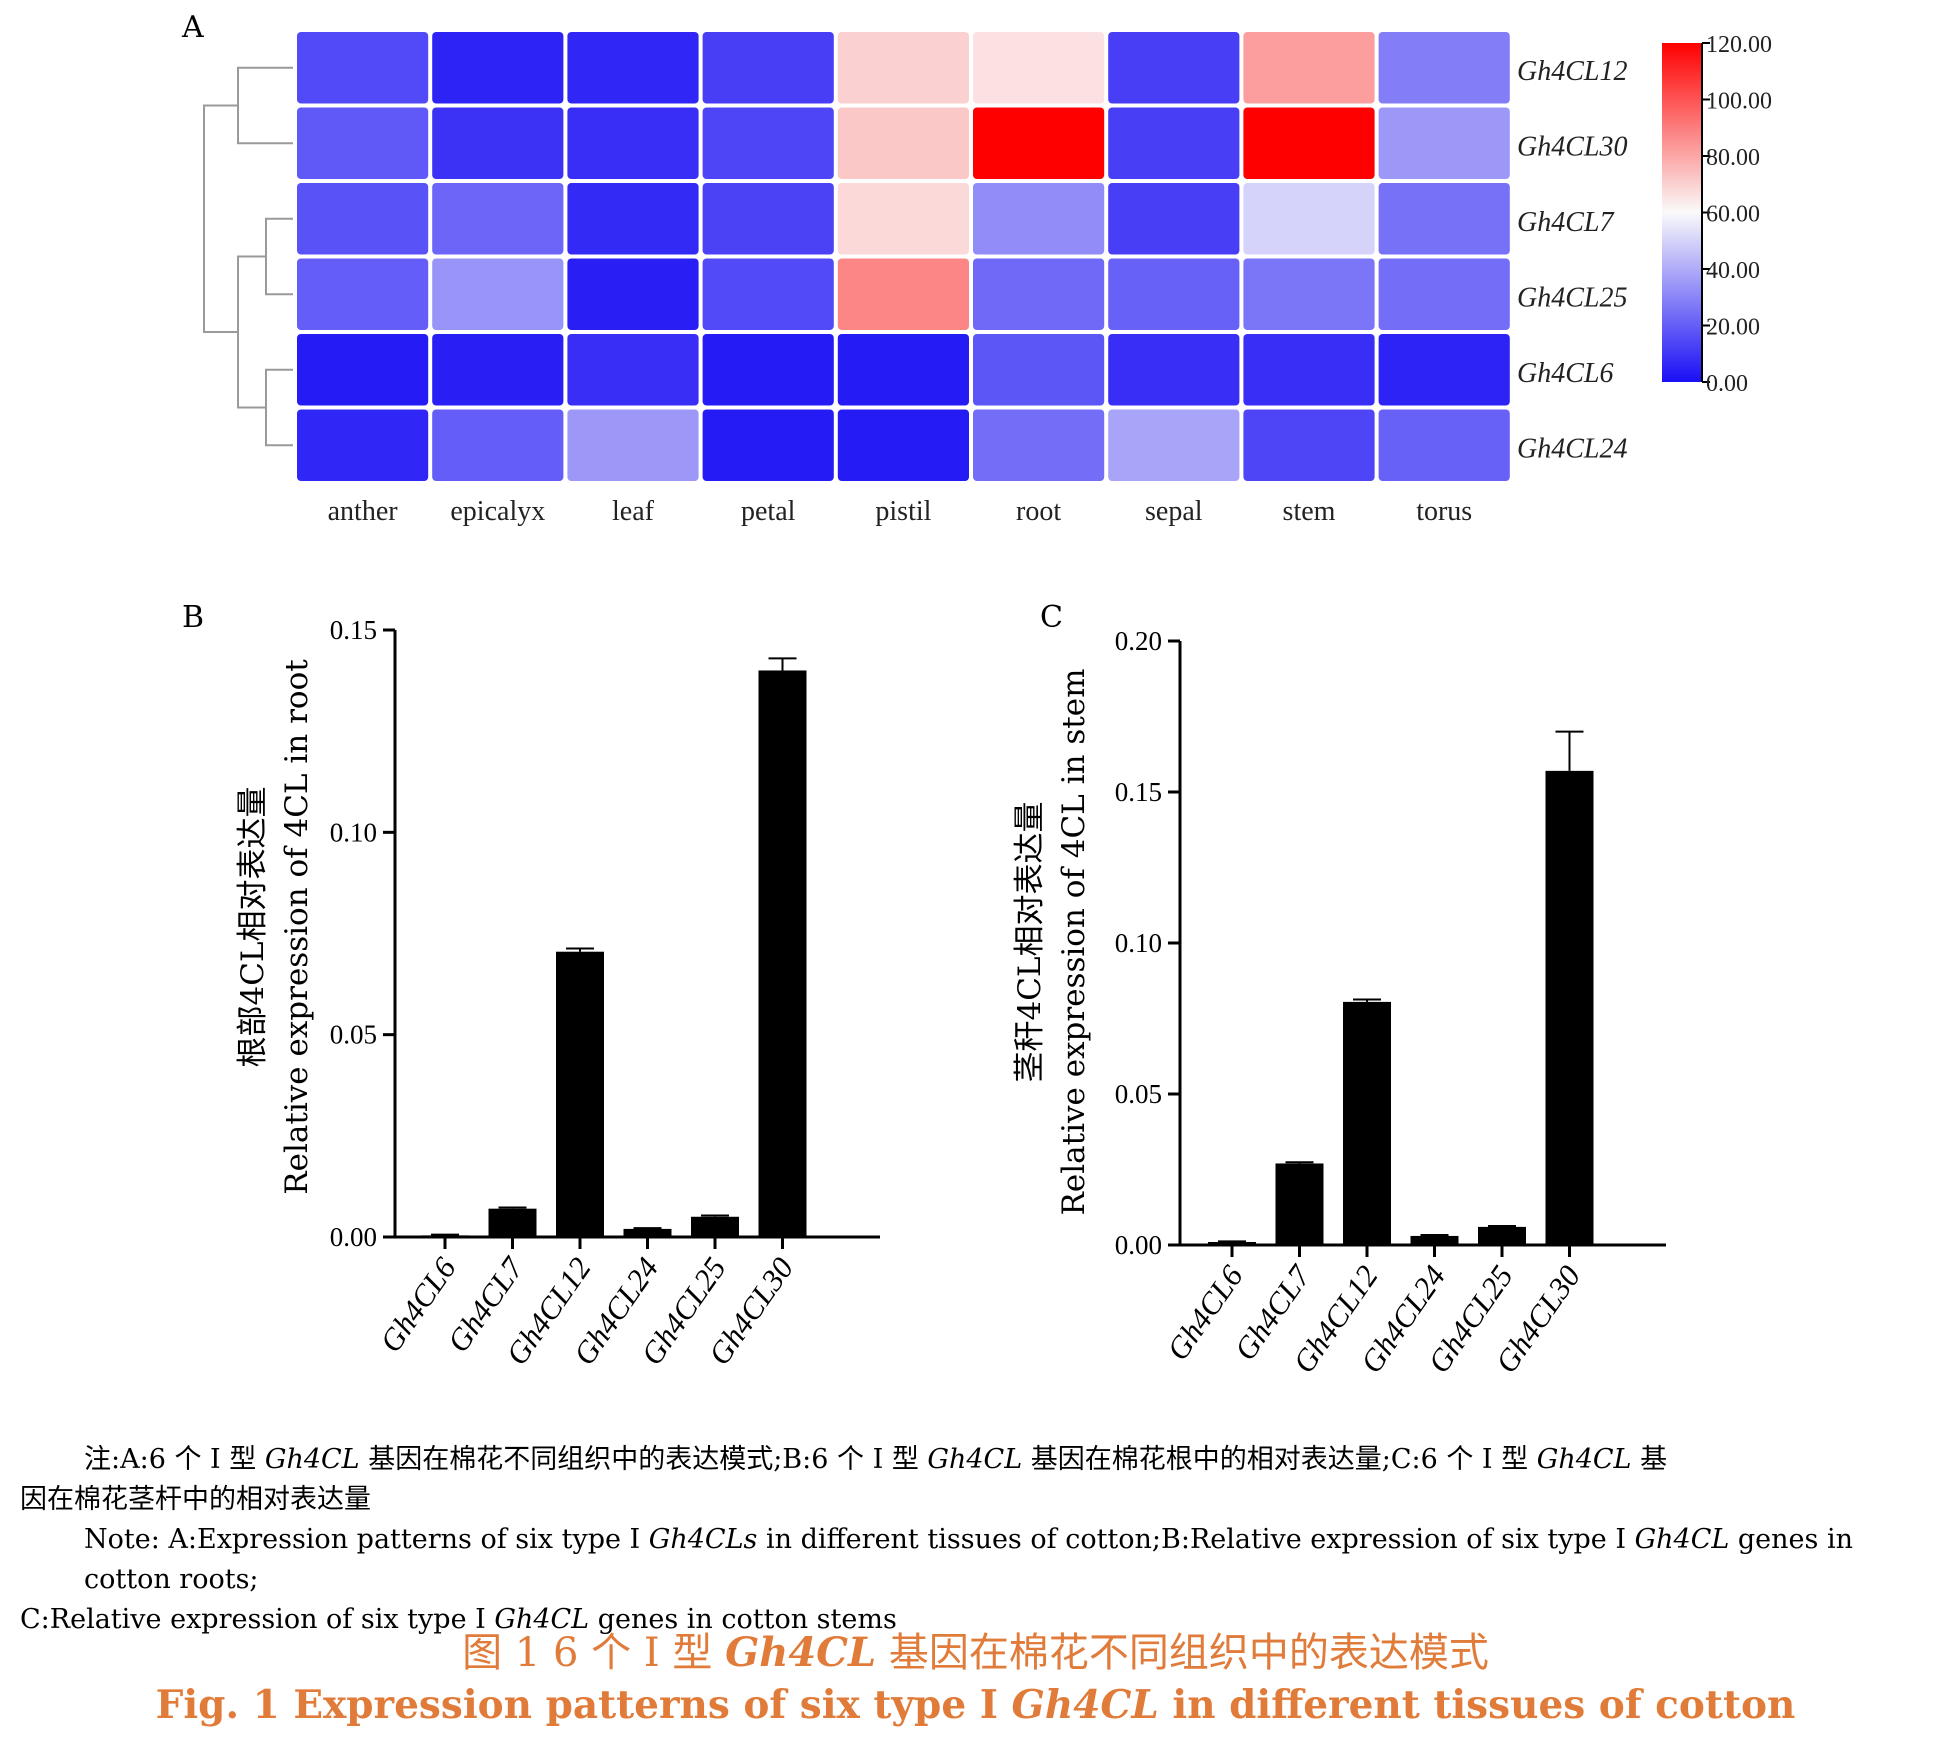 This screenshot has width=1951, height=1751. I want to click on notes-cn-line2: 因在棉花茎杆中的相对表达量, so click(195, 1499).